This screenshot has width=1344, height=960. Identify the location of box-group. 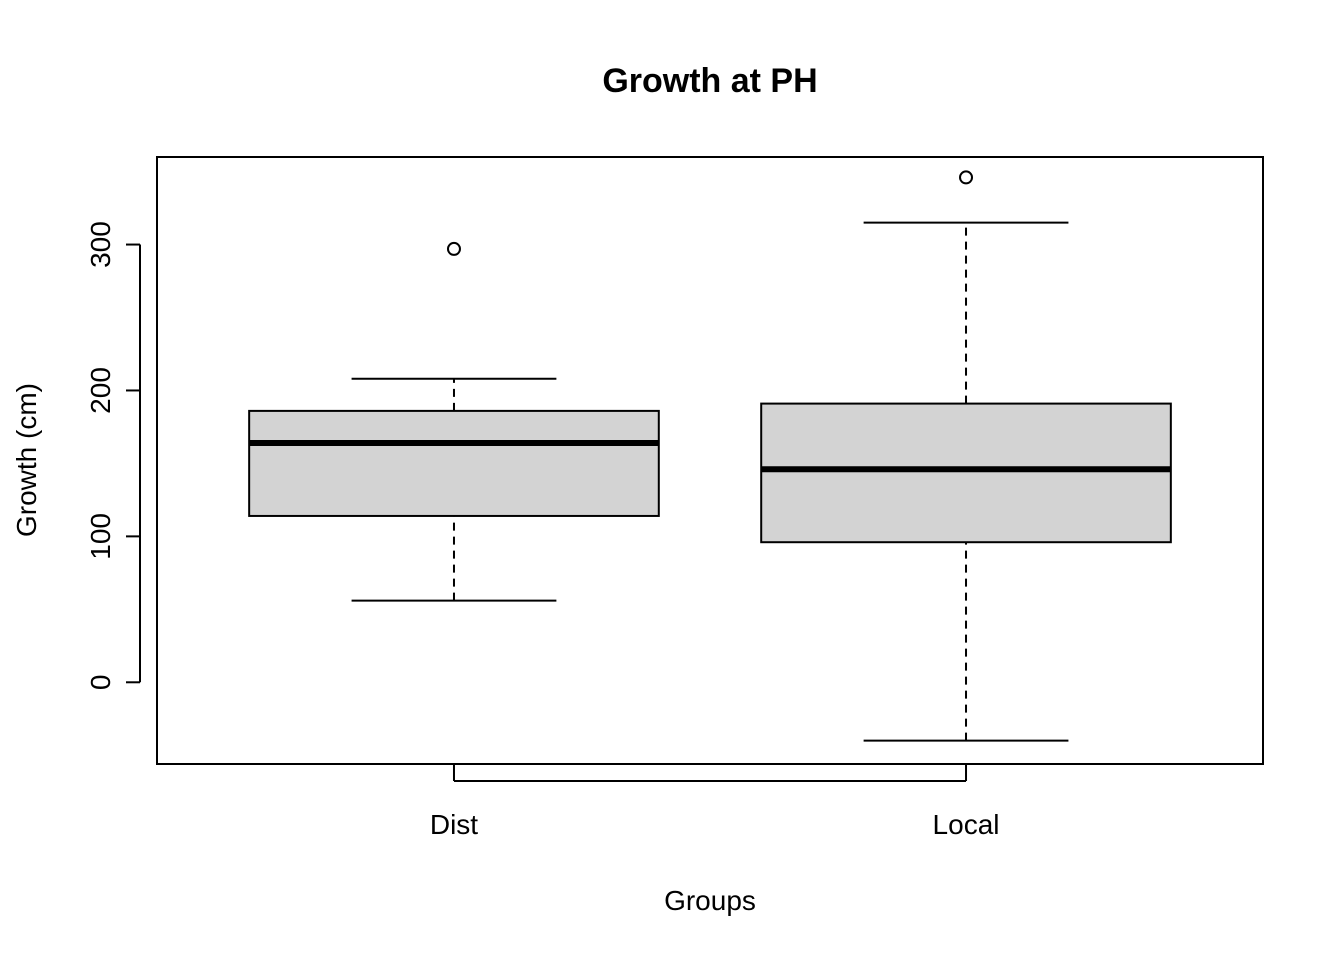
(454, 421).